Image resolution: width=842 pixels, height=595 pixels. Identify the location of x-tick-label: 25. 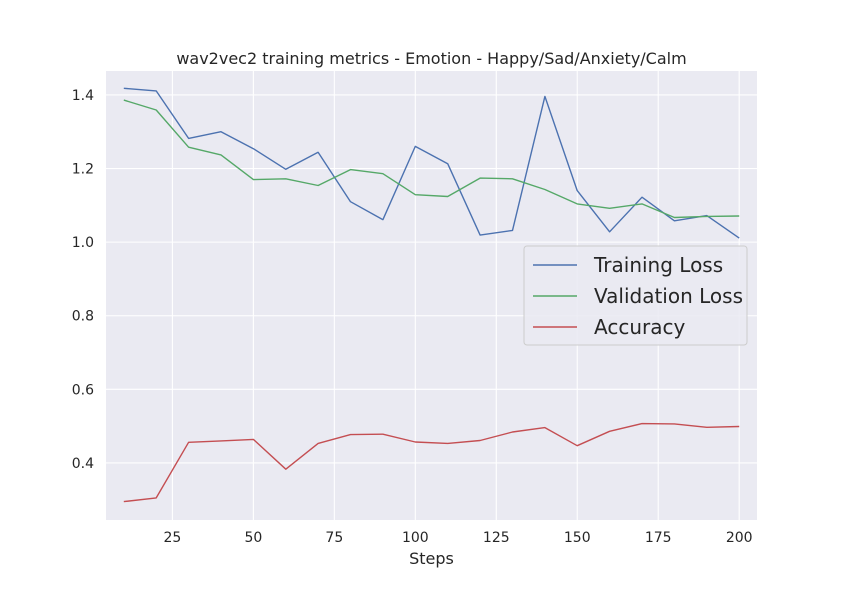
(172, 538).